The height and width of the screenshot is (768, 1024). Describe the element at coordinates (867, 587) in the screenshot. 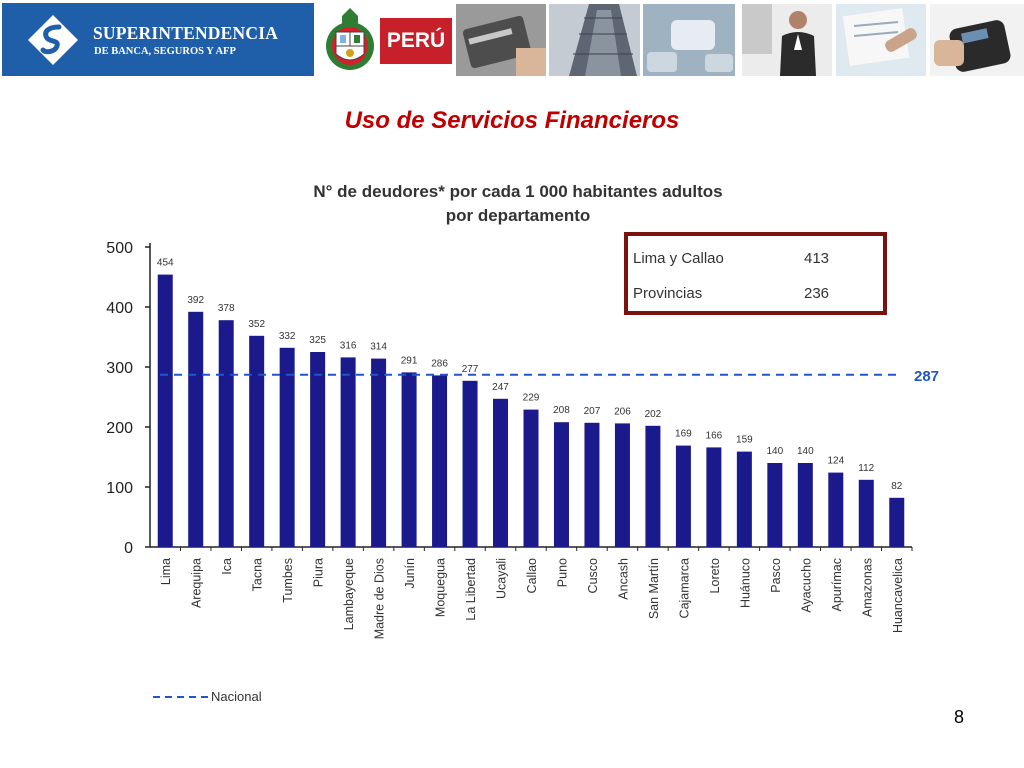

I see `x-tick-label: Amazonas` at that location.